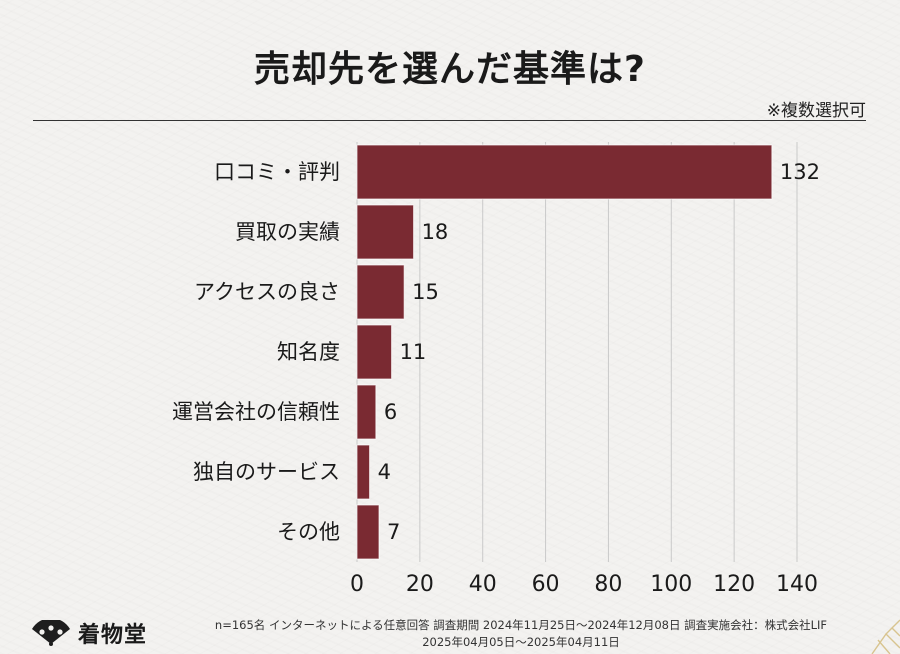 The height and width of the screenshot is (654, 900). What do you see at coordinates (435, 232) in the screenshot?
I see `value-label: 18` at bounding box center [435, 232].